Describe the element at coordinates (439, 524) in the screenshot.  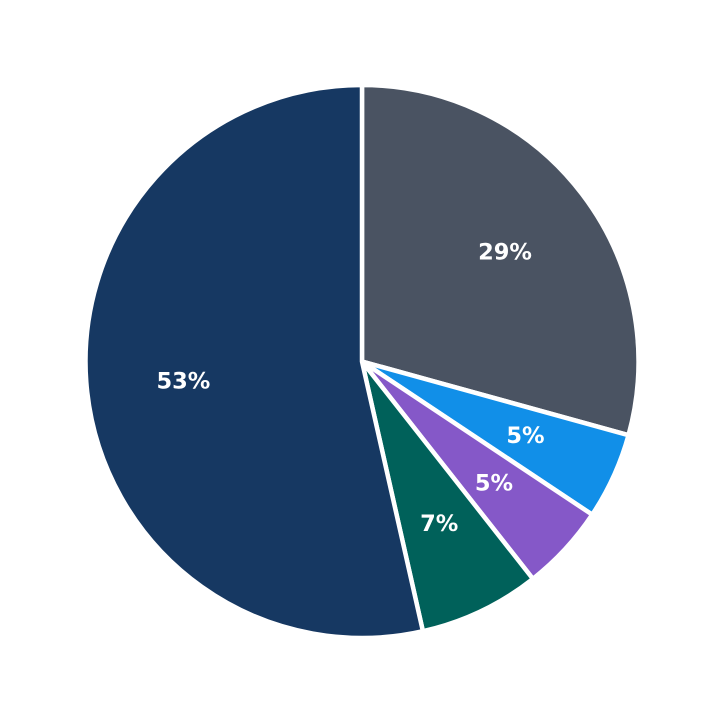
I see `slice-label-3: 7%` at that location.